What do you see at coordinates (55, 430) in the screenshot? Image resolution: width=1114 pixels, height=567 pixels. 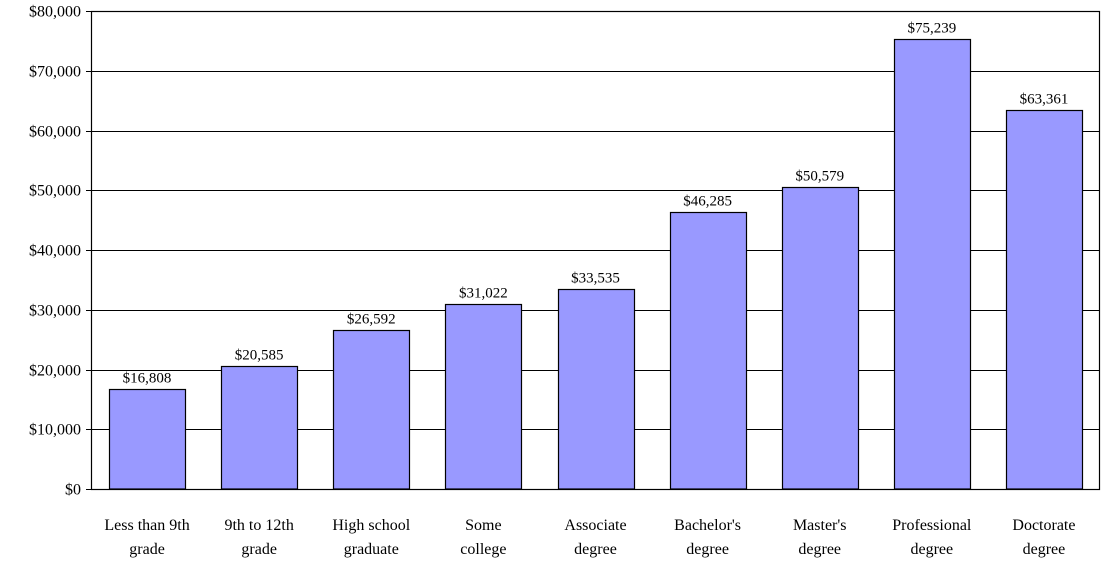 I see `y-tick-label: $10,000` at bounding box center [55, 430].